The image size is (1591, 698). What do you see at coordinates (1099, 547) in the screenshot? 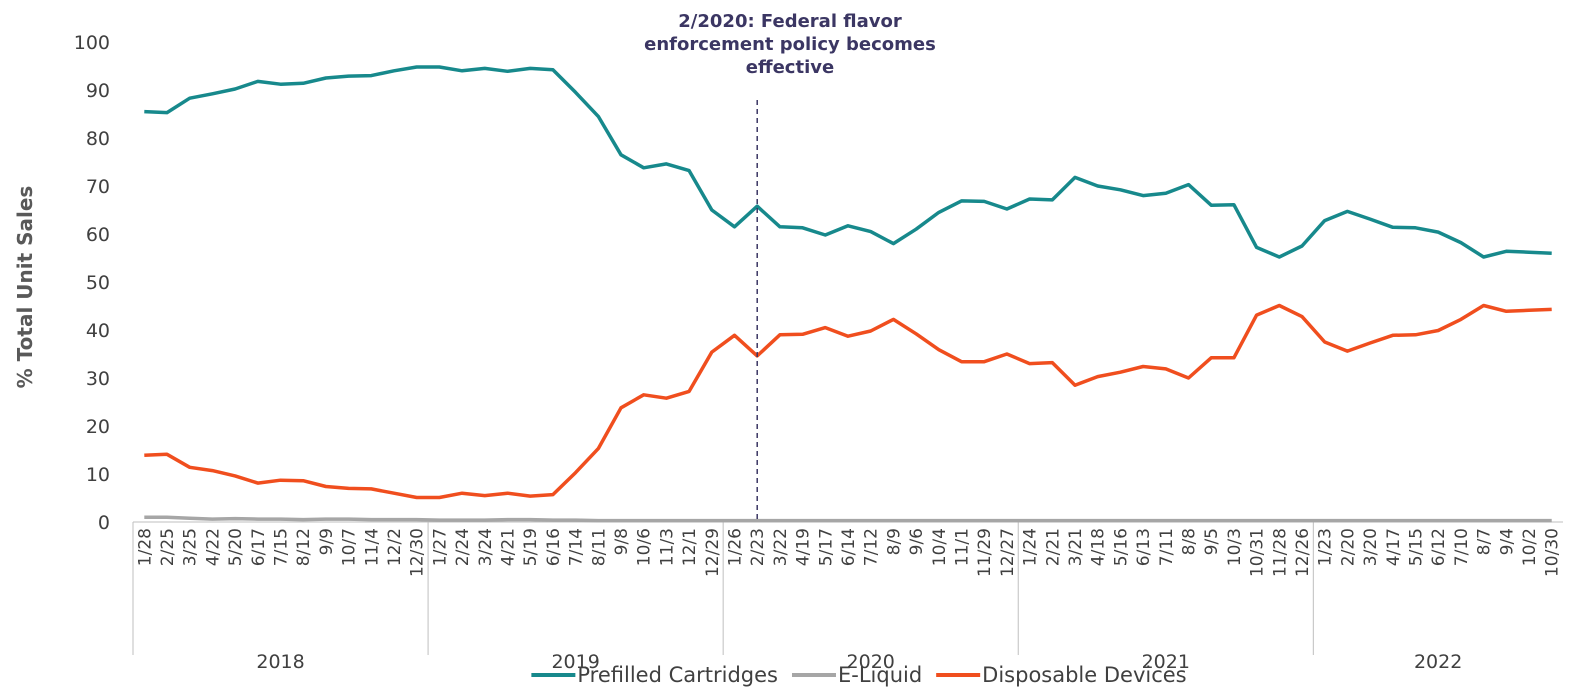
I see `x-tick-label: 4/18` at bounding box center [1099, 547].